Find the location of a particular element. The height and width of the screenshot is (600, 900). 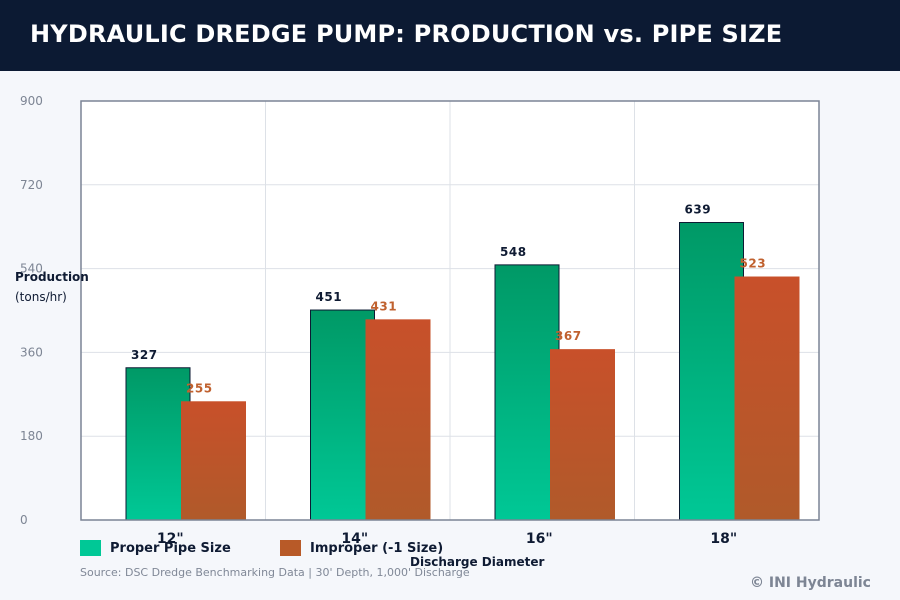

y-axis-title: Production is located at coordinates (52, 277).